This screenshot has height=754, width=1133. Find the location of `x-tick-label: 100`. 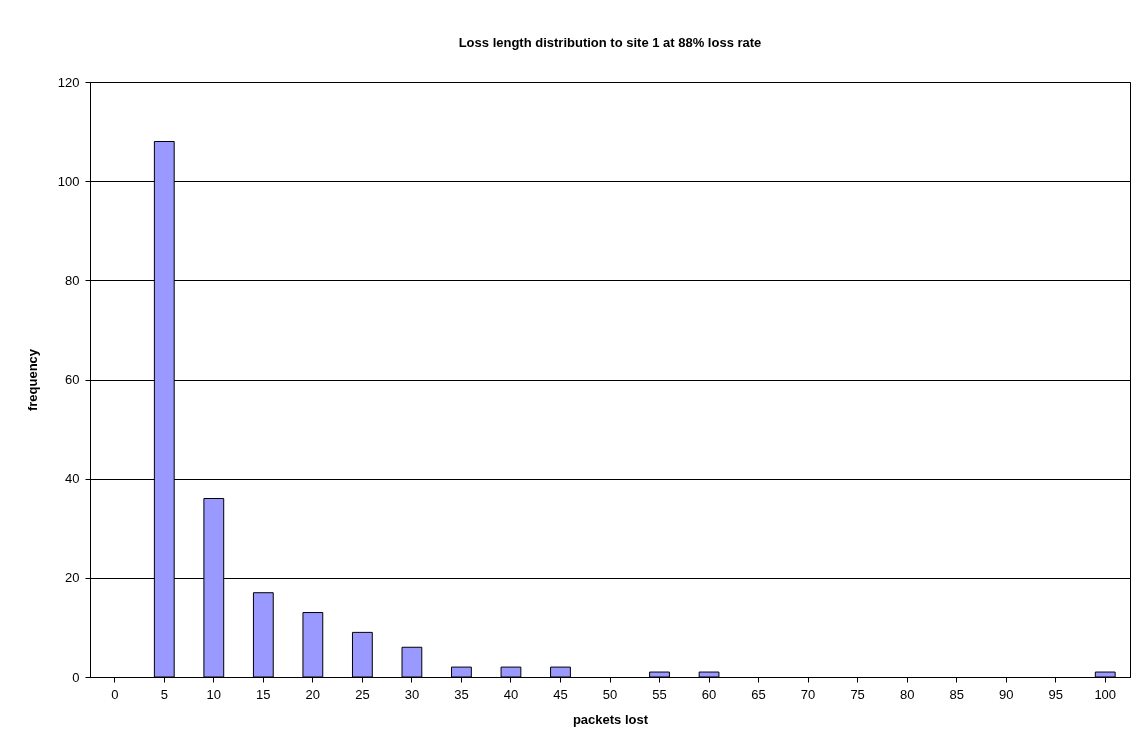

x-tick-label: 100 is located at coordinates (1105, 694).